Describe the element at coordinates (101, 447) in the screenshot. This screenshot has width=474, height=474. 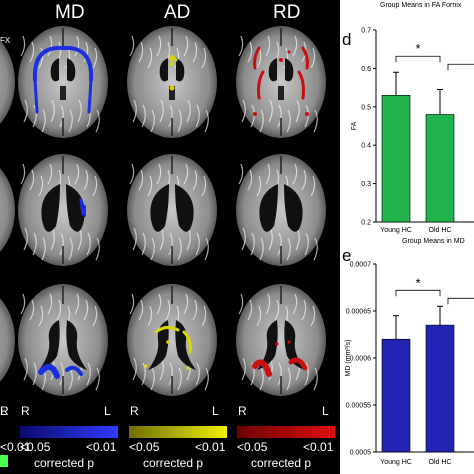
I see `colorbar-md-high: <0.01` at that location.